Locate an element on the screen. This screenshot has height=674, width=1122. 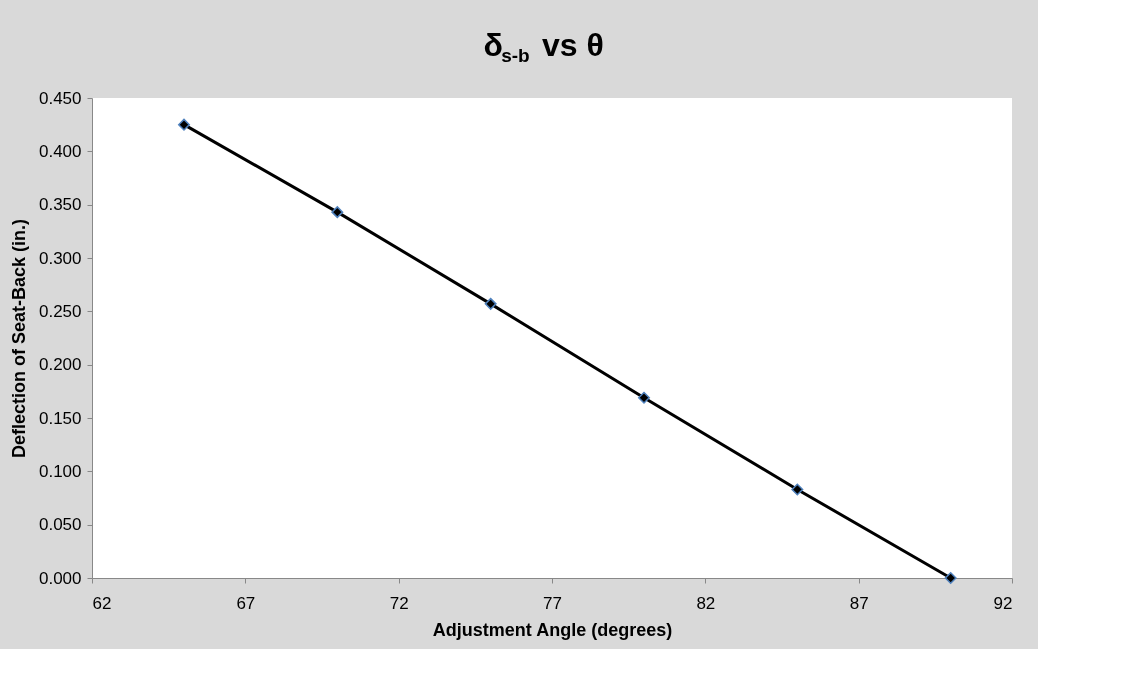
y-tick-label: 0.300 is located at coordinates (60, 258).